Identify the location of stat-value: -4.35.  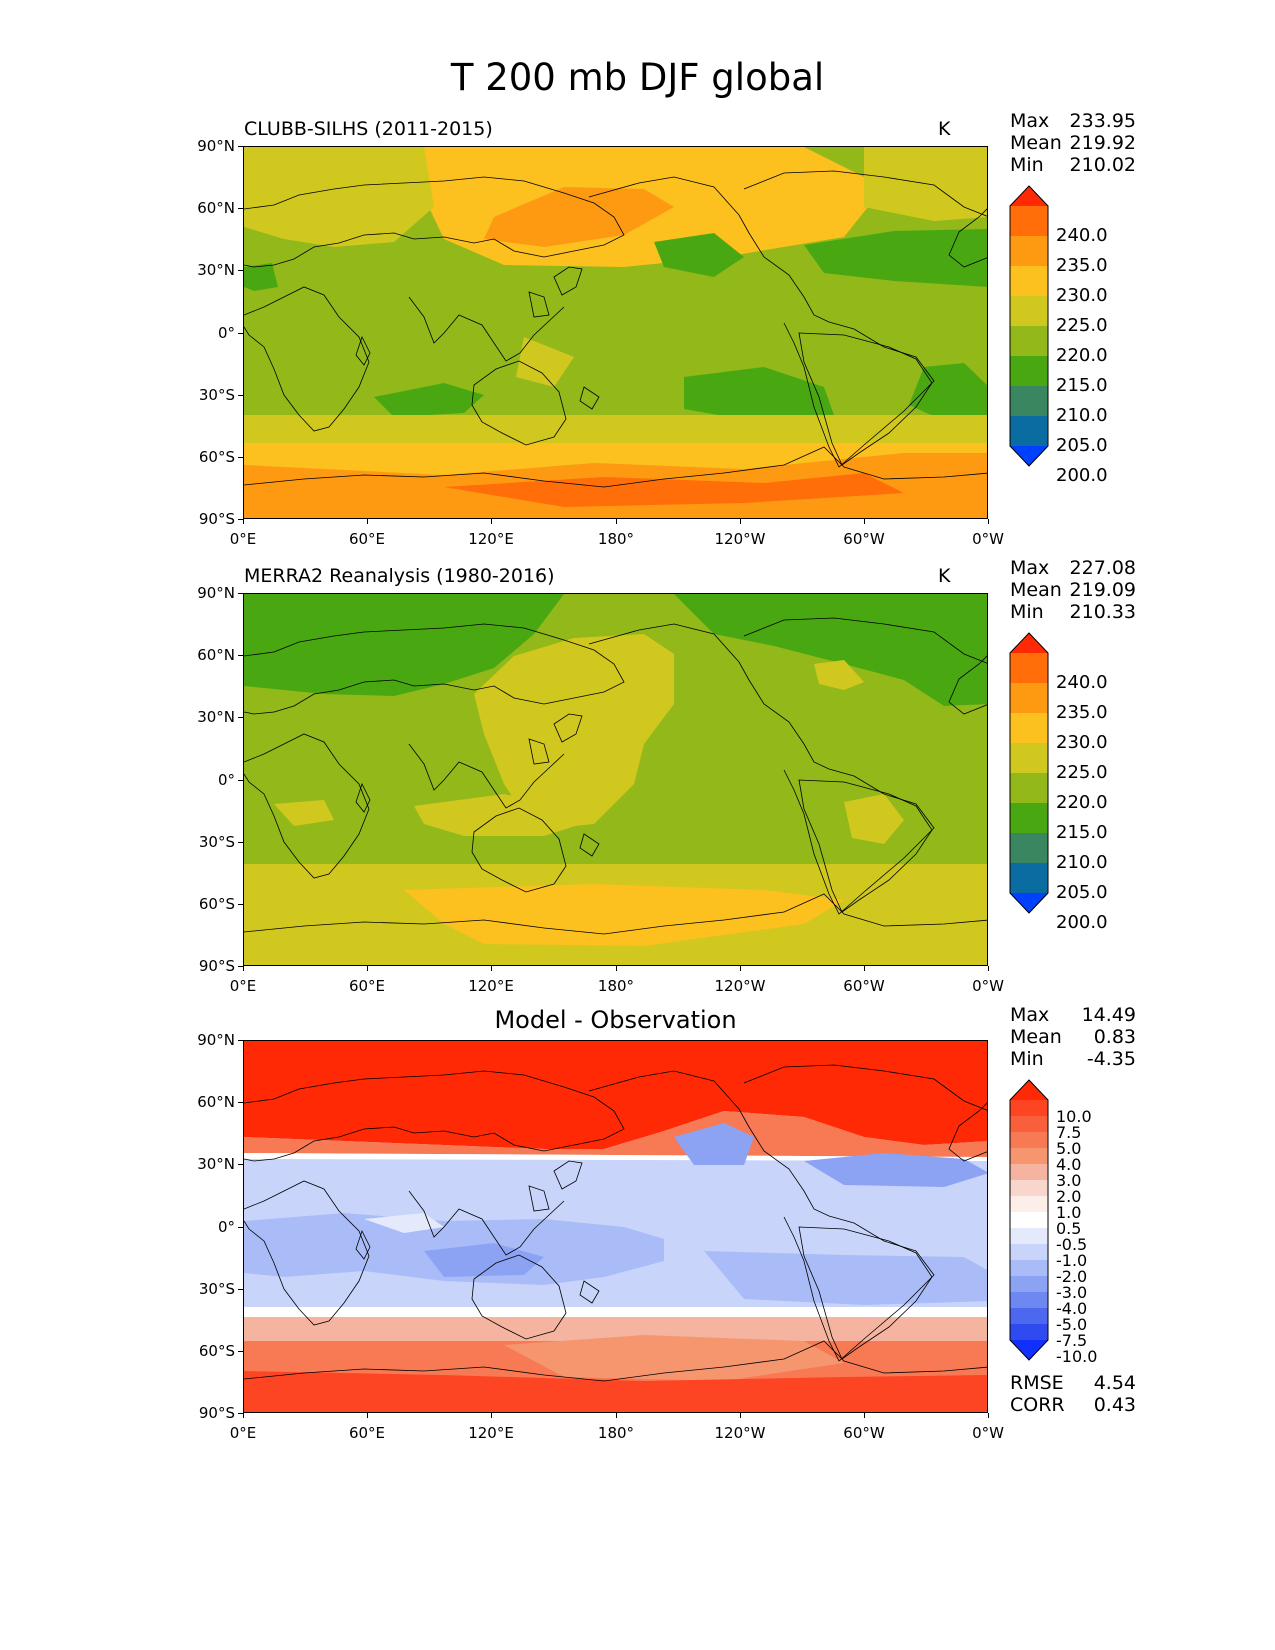
(1111, 1059).